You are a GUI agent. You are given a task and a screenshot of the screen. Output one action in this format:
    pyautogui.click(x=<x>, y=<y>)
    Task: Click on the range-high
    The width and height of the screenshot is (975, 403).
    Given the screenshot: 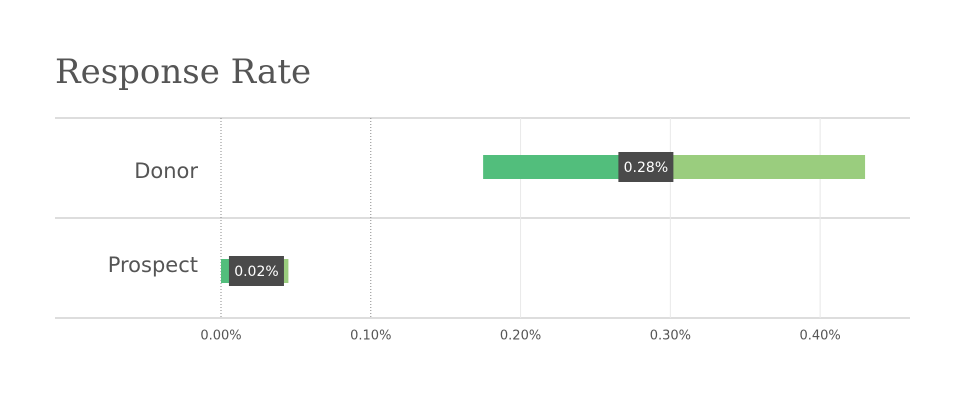 What is the action you would take?
    pyautogui.click(x=753, y=167)
    